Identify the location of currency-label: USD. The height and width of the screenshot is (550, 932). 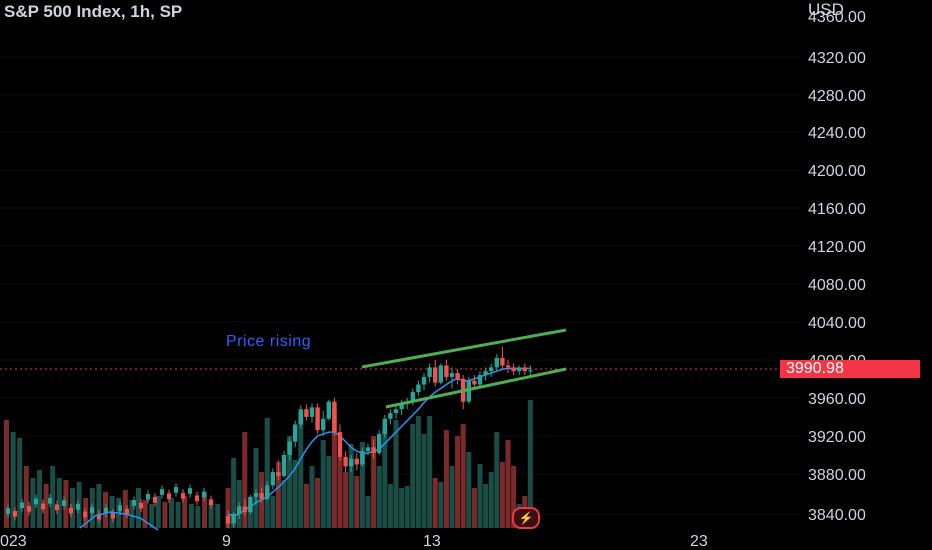
(826, 9).